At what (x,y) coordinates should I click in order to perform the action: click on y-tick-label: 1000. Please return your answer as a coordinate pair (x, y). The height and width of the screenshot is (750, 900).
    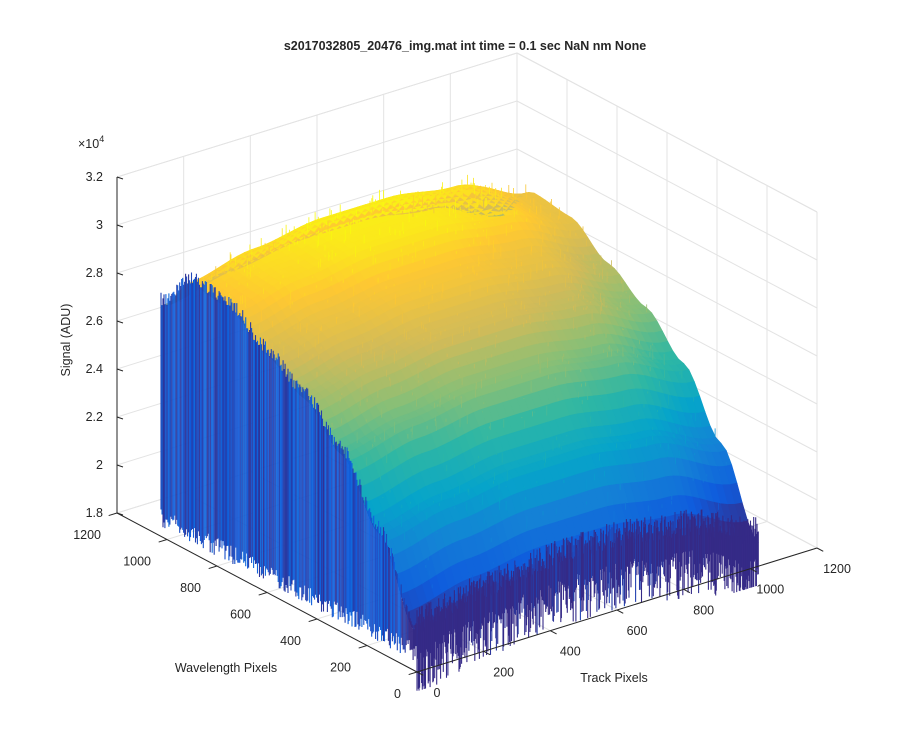
    Looking at the image, I should click on (137, 562).